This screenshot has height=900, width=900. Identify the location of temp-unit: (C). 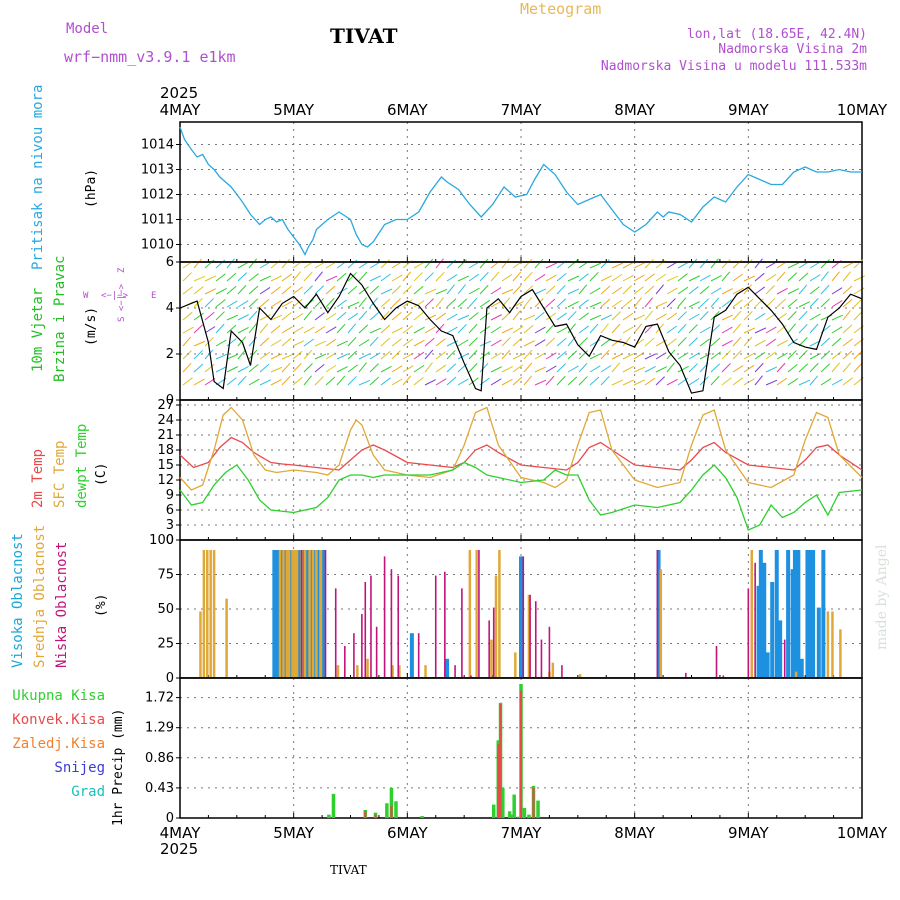
(101, 474).